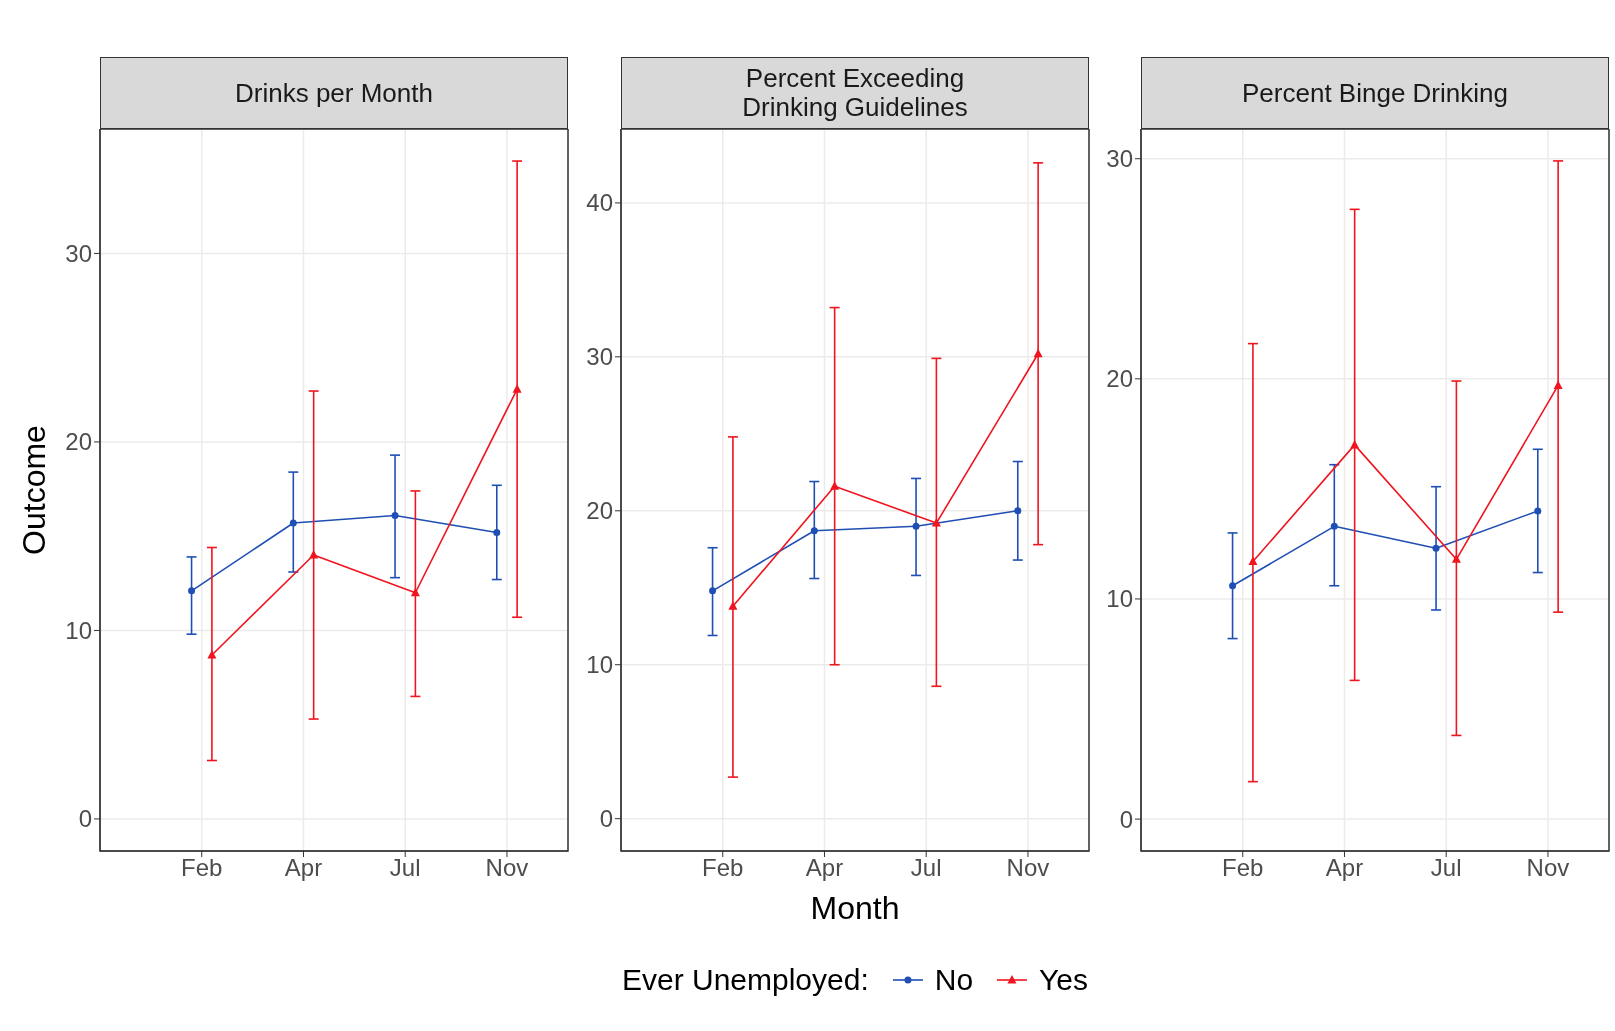 Image resolution: width=1615 pixels, height=1031 pixels. I want to click on chart-title: Drinks per Month, so click(334, 93).